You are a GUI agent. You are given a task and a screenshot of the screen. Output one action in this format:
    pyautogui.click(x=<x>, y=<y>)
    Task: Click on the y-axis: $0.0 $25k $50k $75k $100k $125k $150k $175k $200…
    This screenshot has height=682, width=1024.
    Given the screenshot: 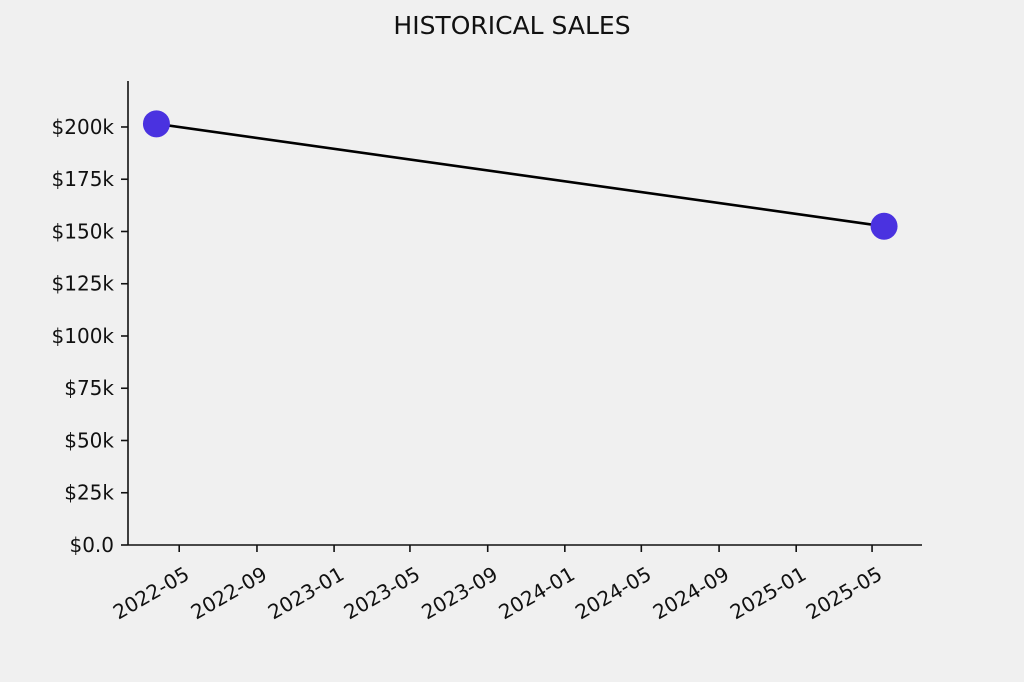 What is the action you would take?
    pyautogui.click(x=90, y=319)
    